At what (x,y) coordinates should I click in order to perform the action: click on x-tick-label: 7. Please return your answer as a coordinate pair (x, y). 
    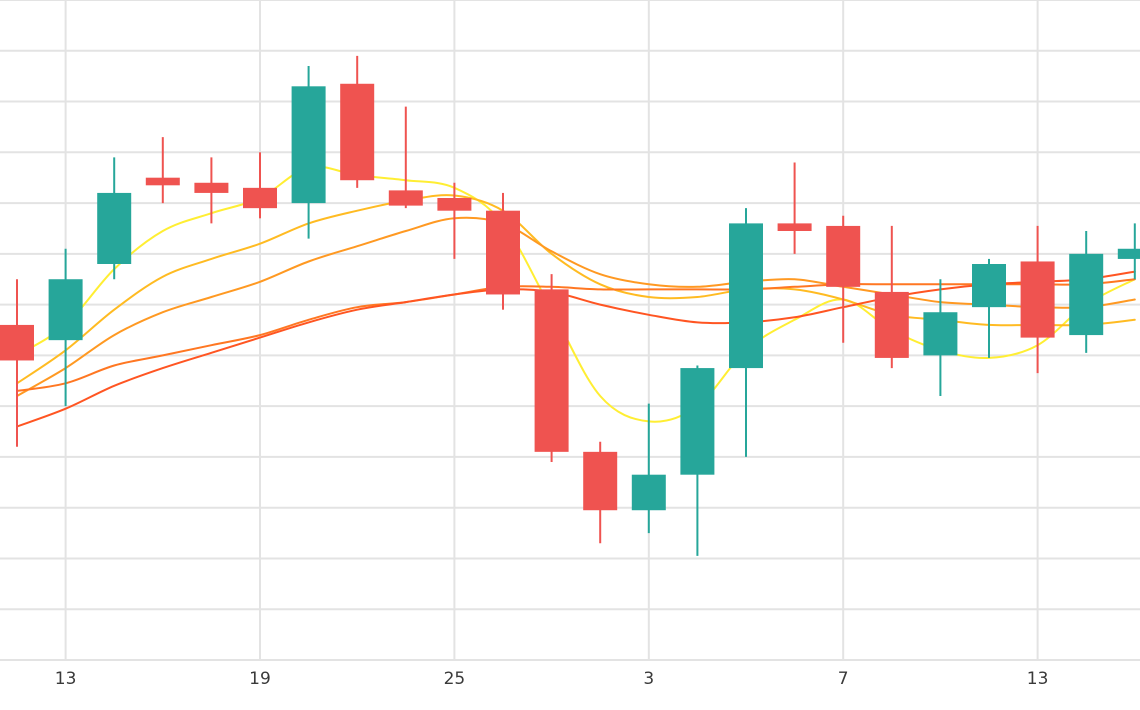
    Looking at the image, I should click on (843, 679).